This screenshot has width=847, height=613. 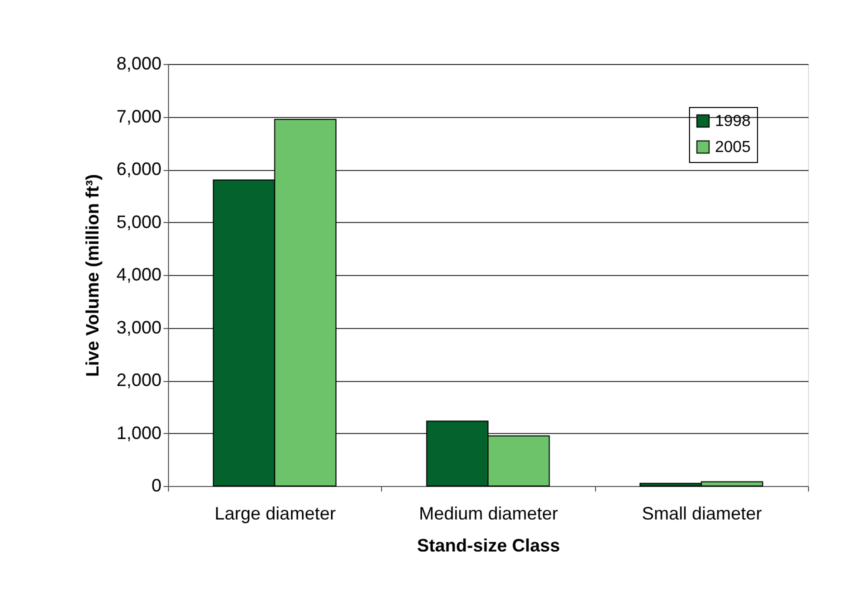 What do you see at coordinates (139, 274) in the screenshot?
I see `y-tick-label: 4,000` at bounding box center [139, 274].